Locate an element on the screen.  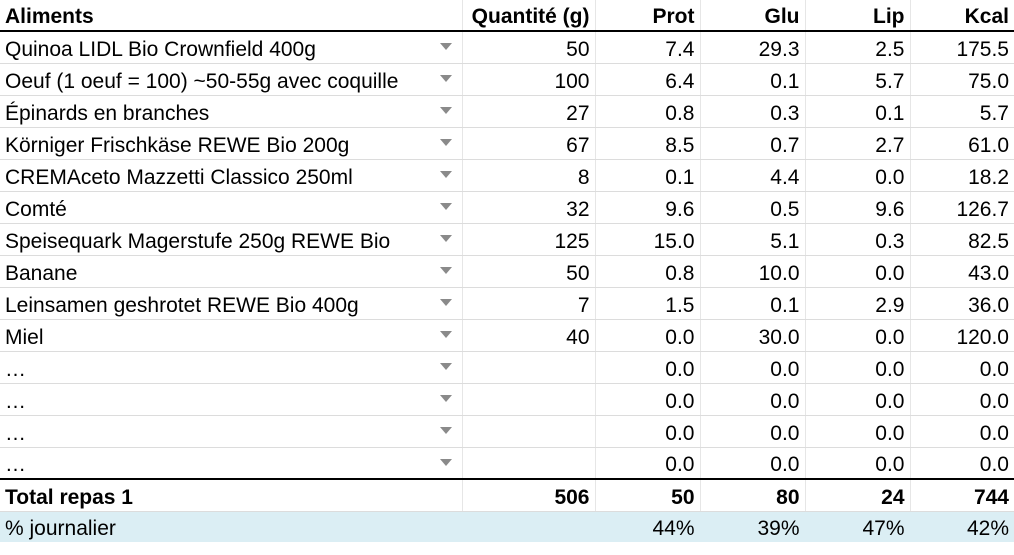
food-select-cell: Körniger Frischkäse REWE Bio 200g is located at coordinates (231, 143).